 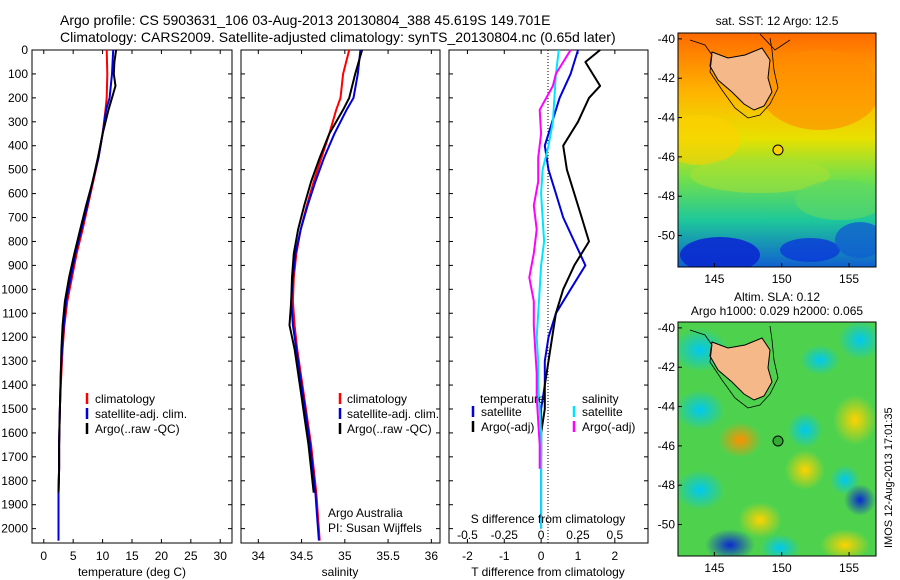 What do you see at coordinates (125, 399) in the screenshot?
I see `legend-label-climatology: climatology` at bounding box center [125, 399].